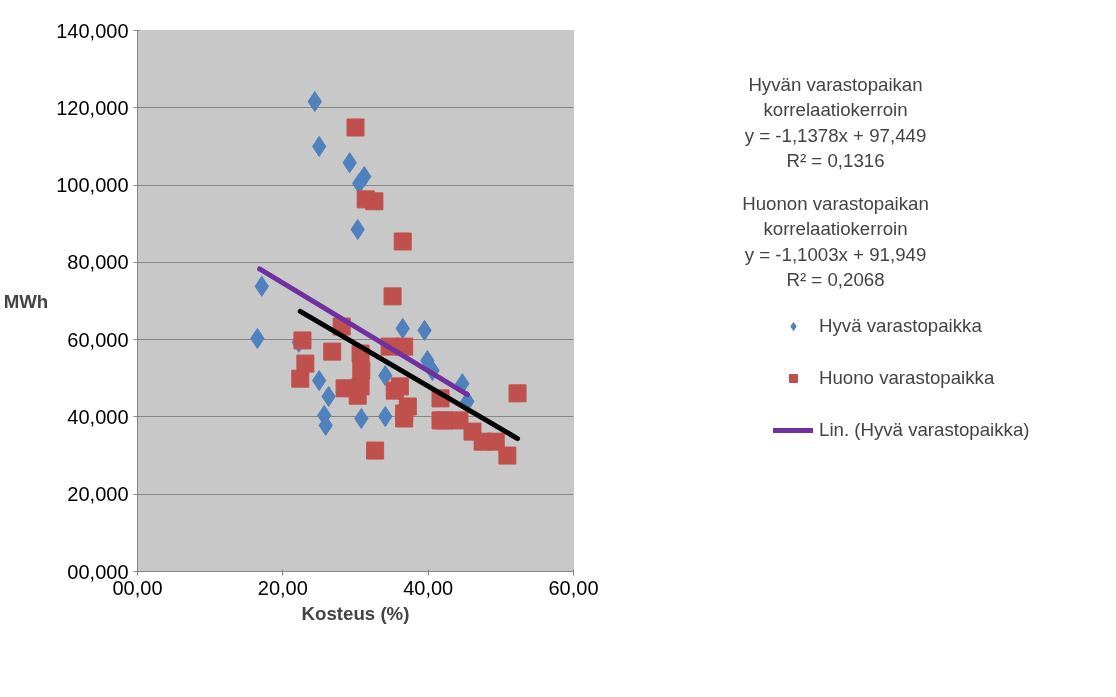  What do you see at coordinates (907, 378) in the screenshot?
I see `legend-label: Huono varastopaikka` at bounding box center [907, 378].